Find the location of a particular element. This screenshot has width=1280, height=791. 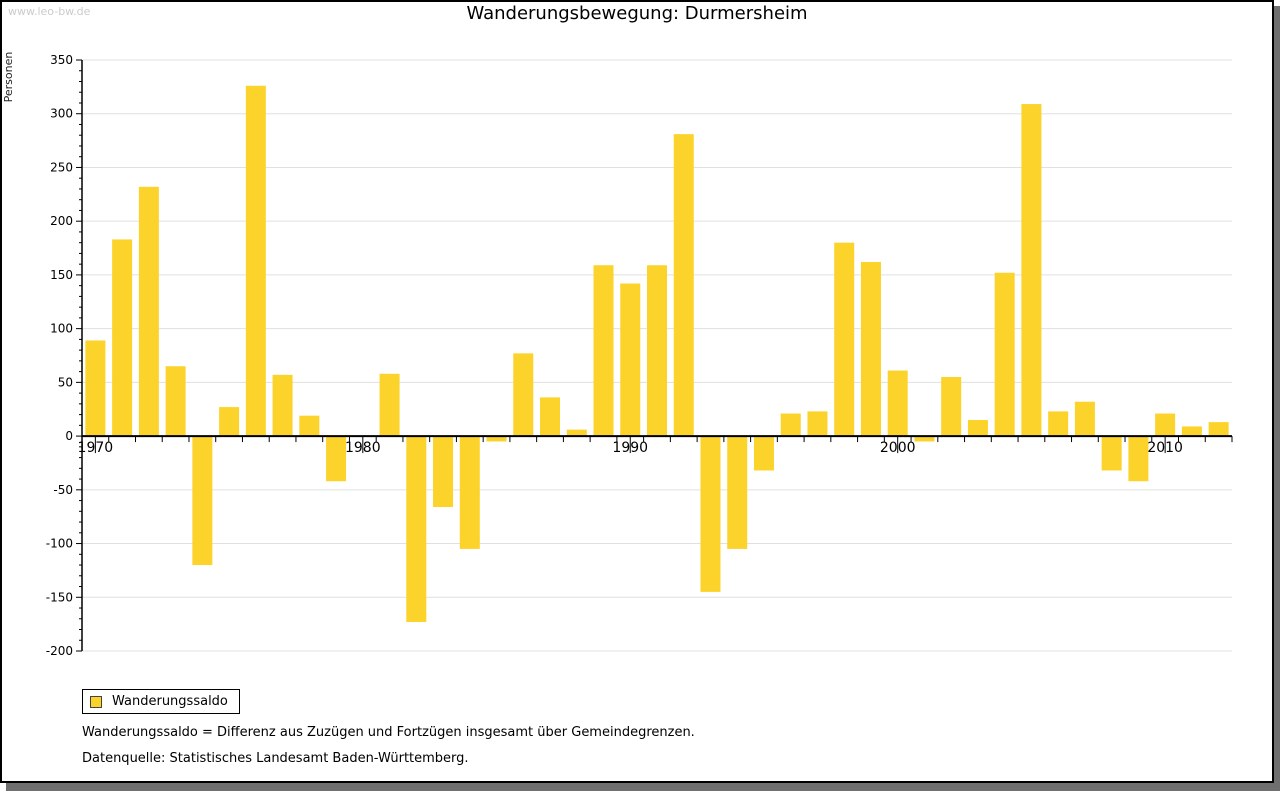

bar-1994 is located at coordinates (737, 492).